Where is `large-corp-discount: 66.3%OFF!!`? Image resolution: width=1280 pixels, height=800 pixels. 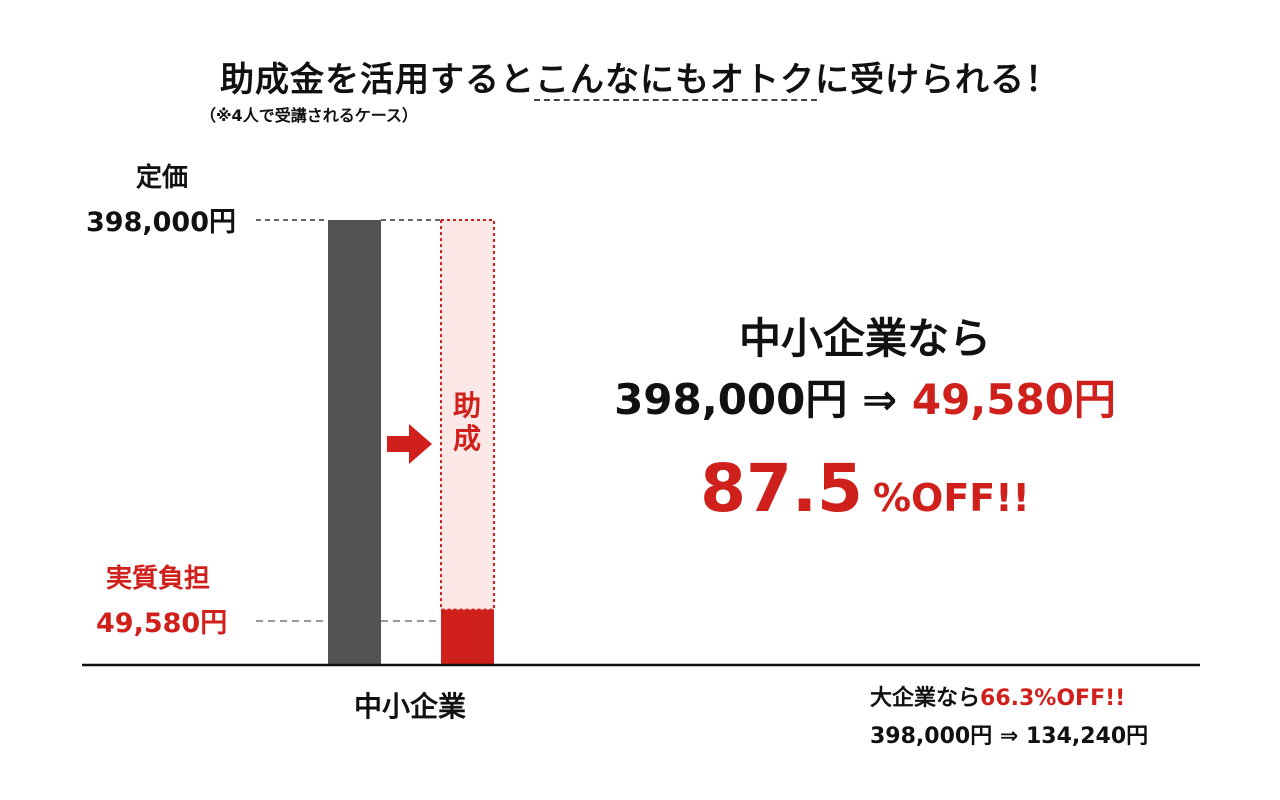
large-corp-discount: 66.3%OFF!! is located at coordinates (1053, 698).